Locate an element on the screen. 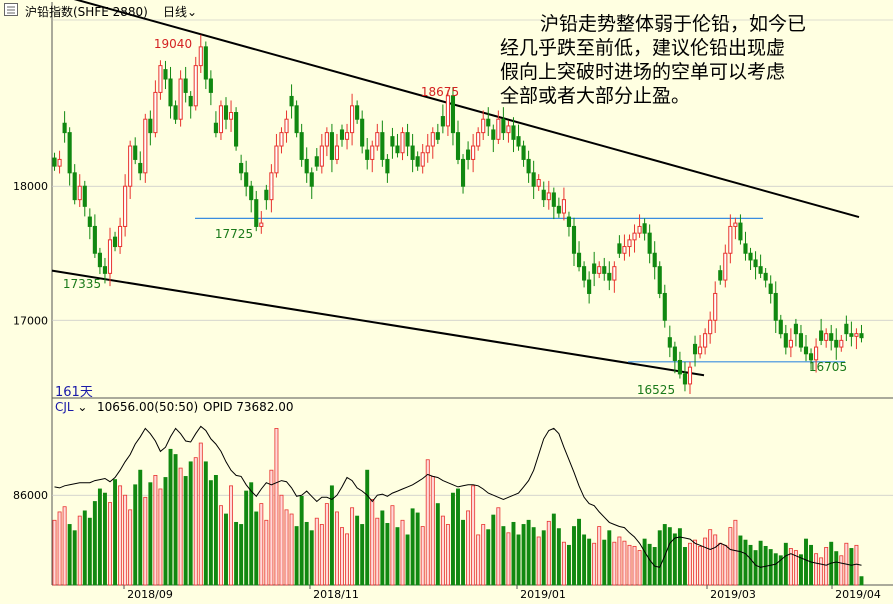 The width and height of the screenshot is (893, 604). x-tick-label: 2019/03 is located at coordinates (733, 594).